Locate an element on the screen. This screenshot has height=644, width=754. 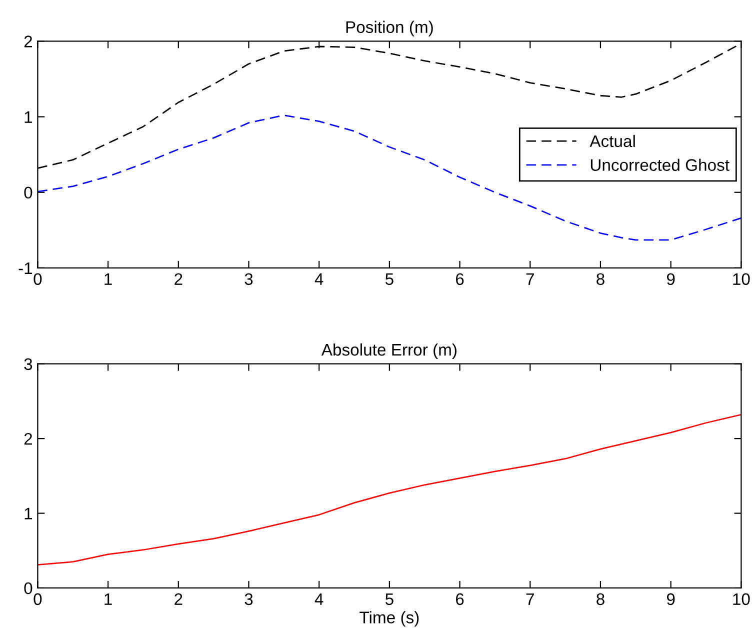
chart-title: Absolute Error (m) is located at coordinates (388, 351).